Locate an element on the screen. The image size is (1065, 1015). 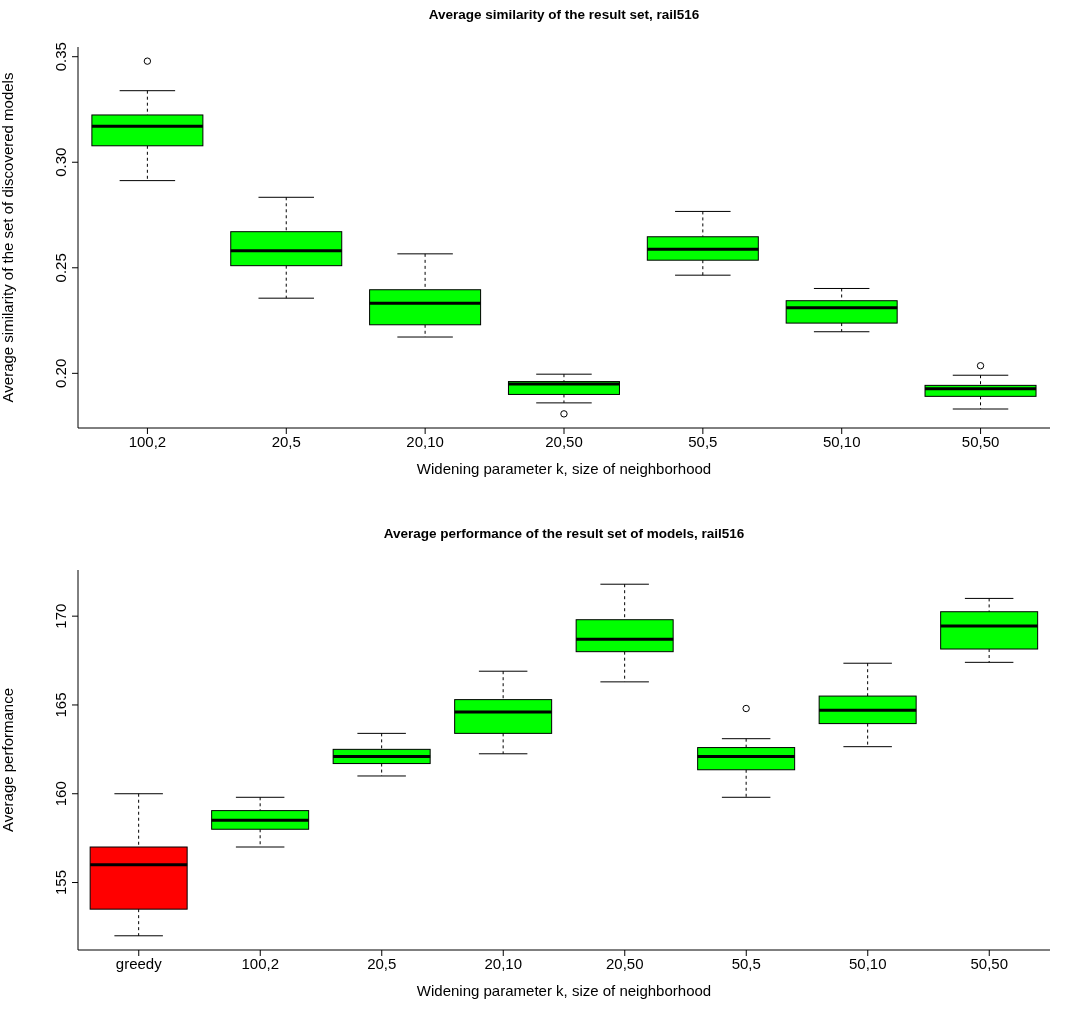
chart-title: Average similarity of the result set, rail516 is located at coordinates (564, 15).